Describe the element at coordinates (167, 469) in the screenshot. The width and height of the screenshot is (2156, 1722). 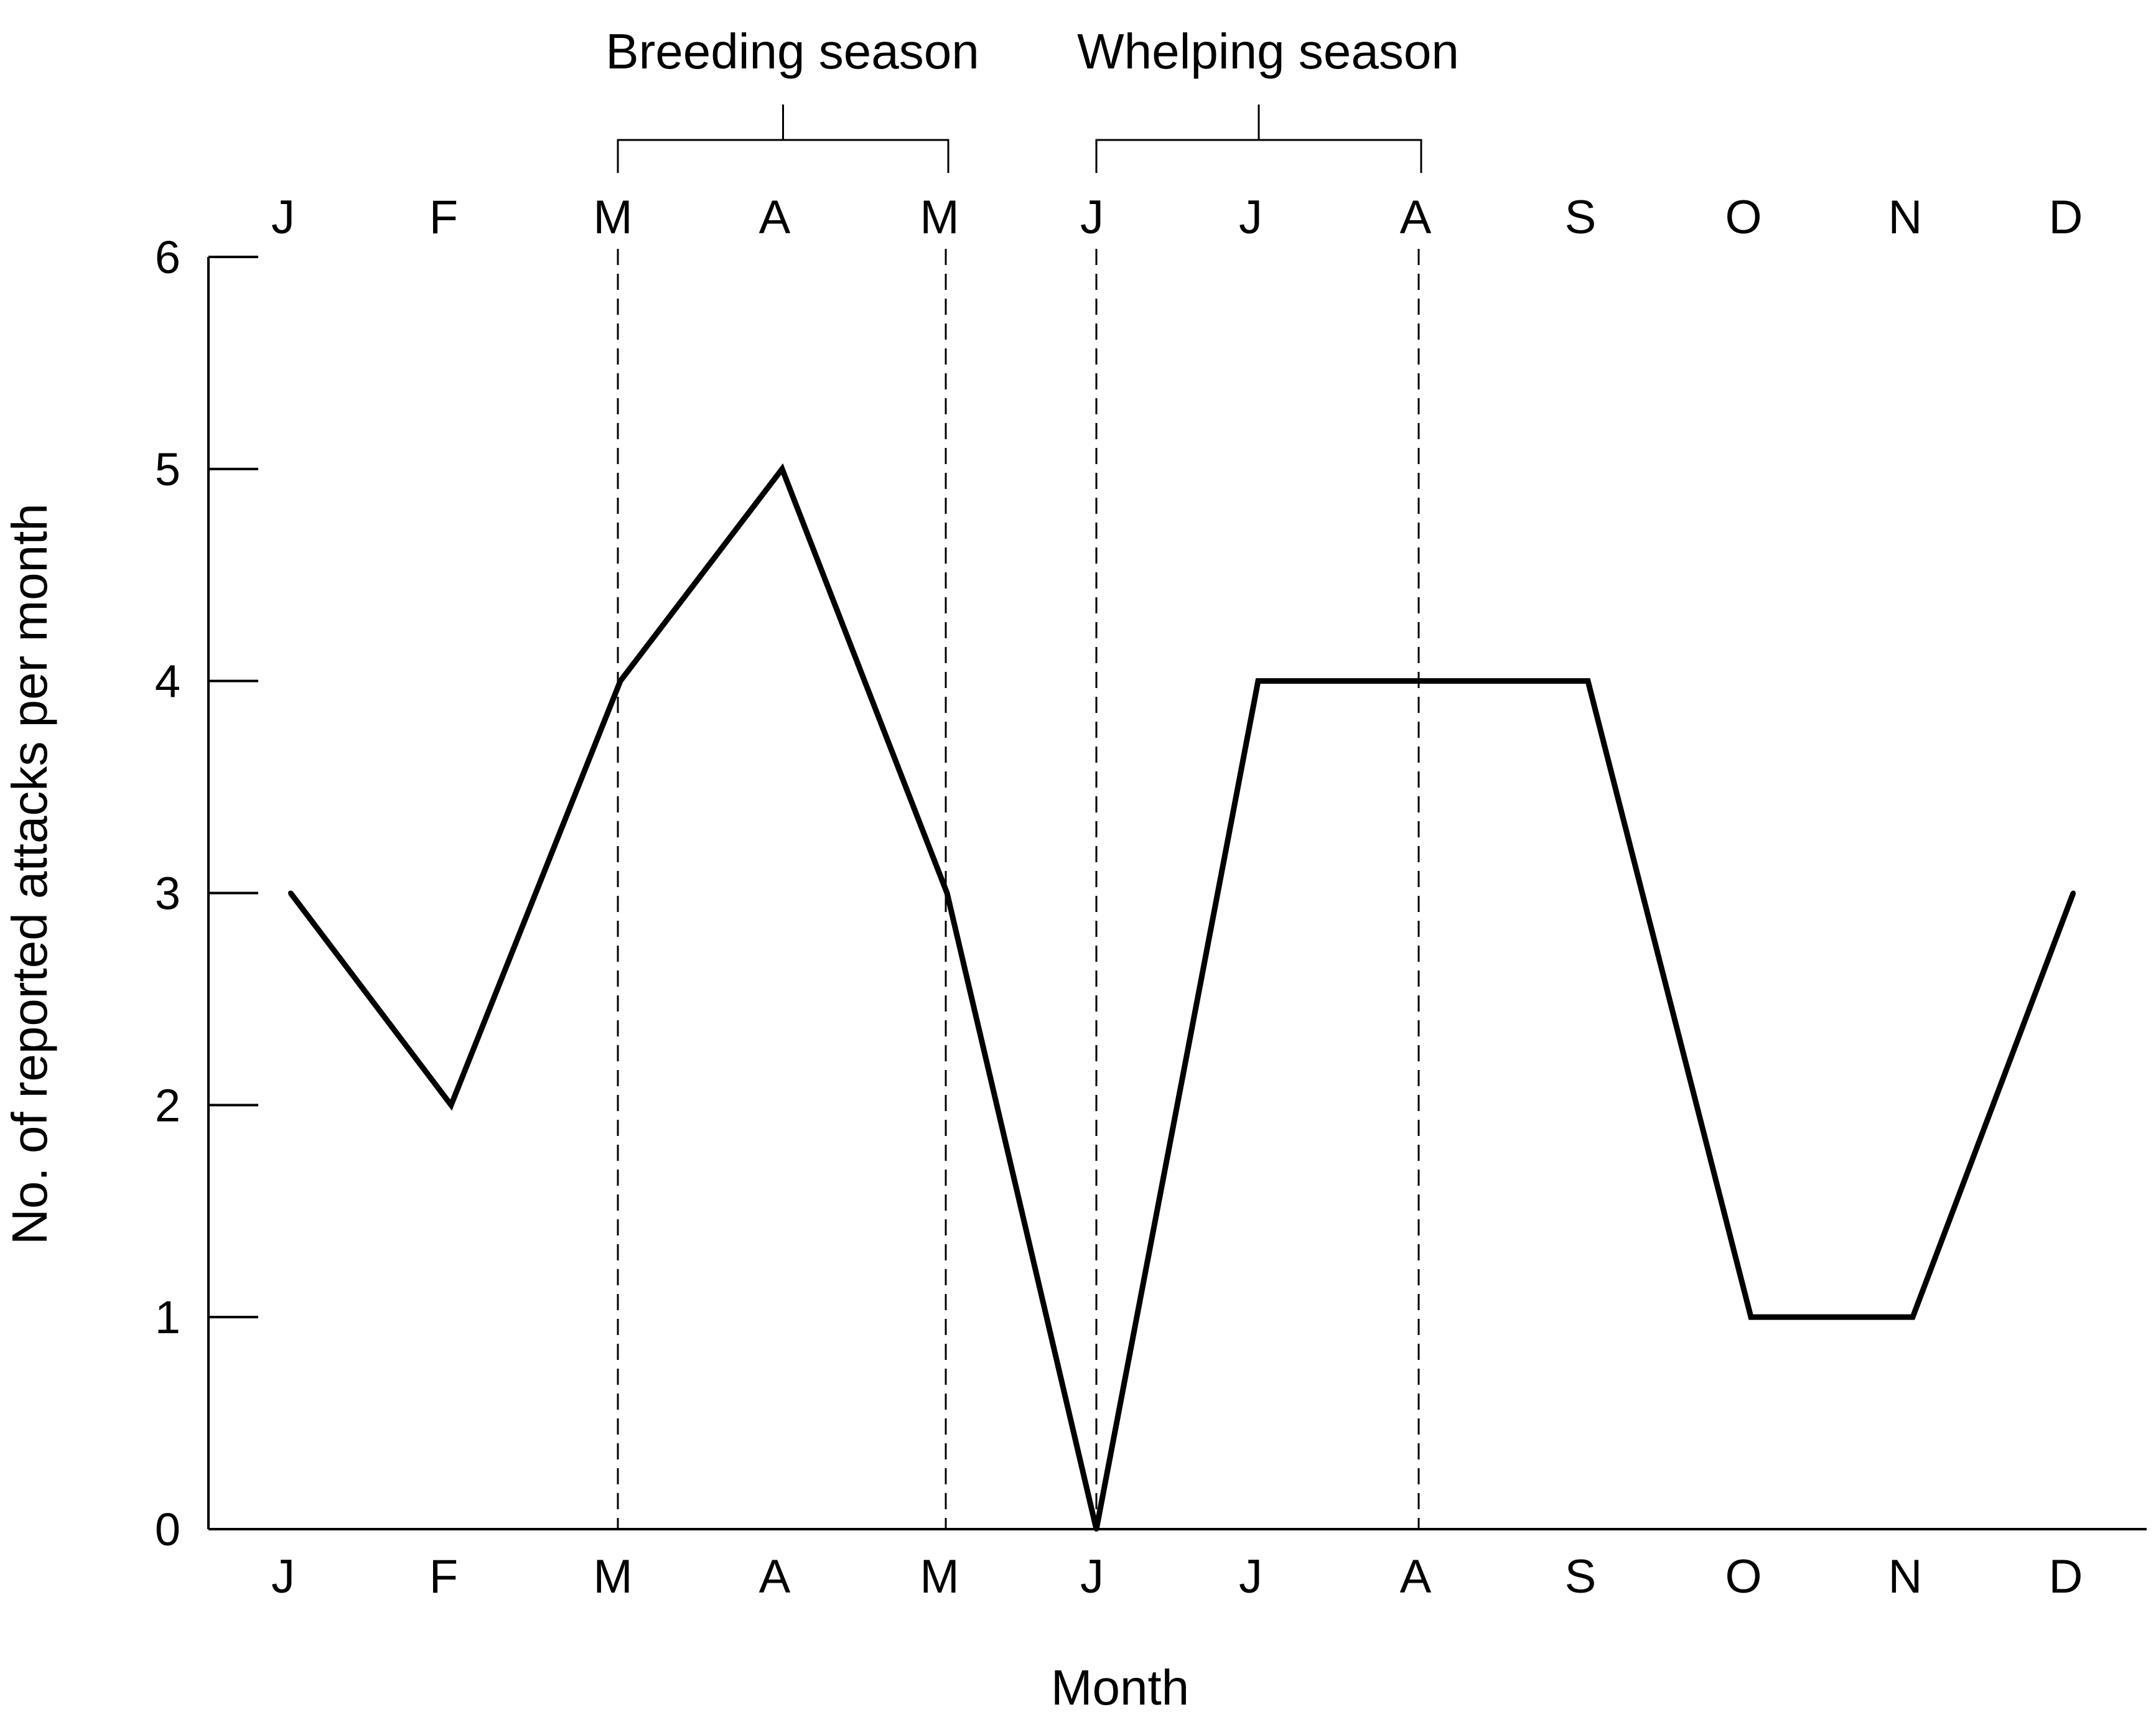
I see `y-tick-label: 5` at that location.